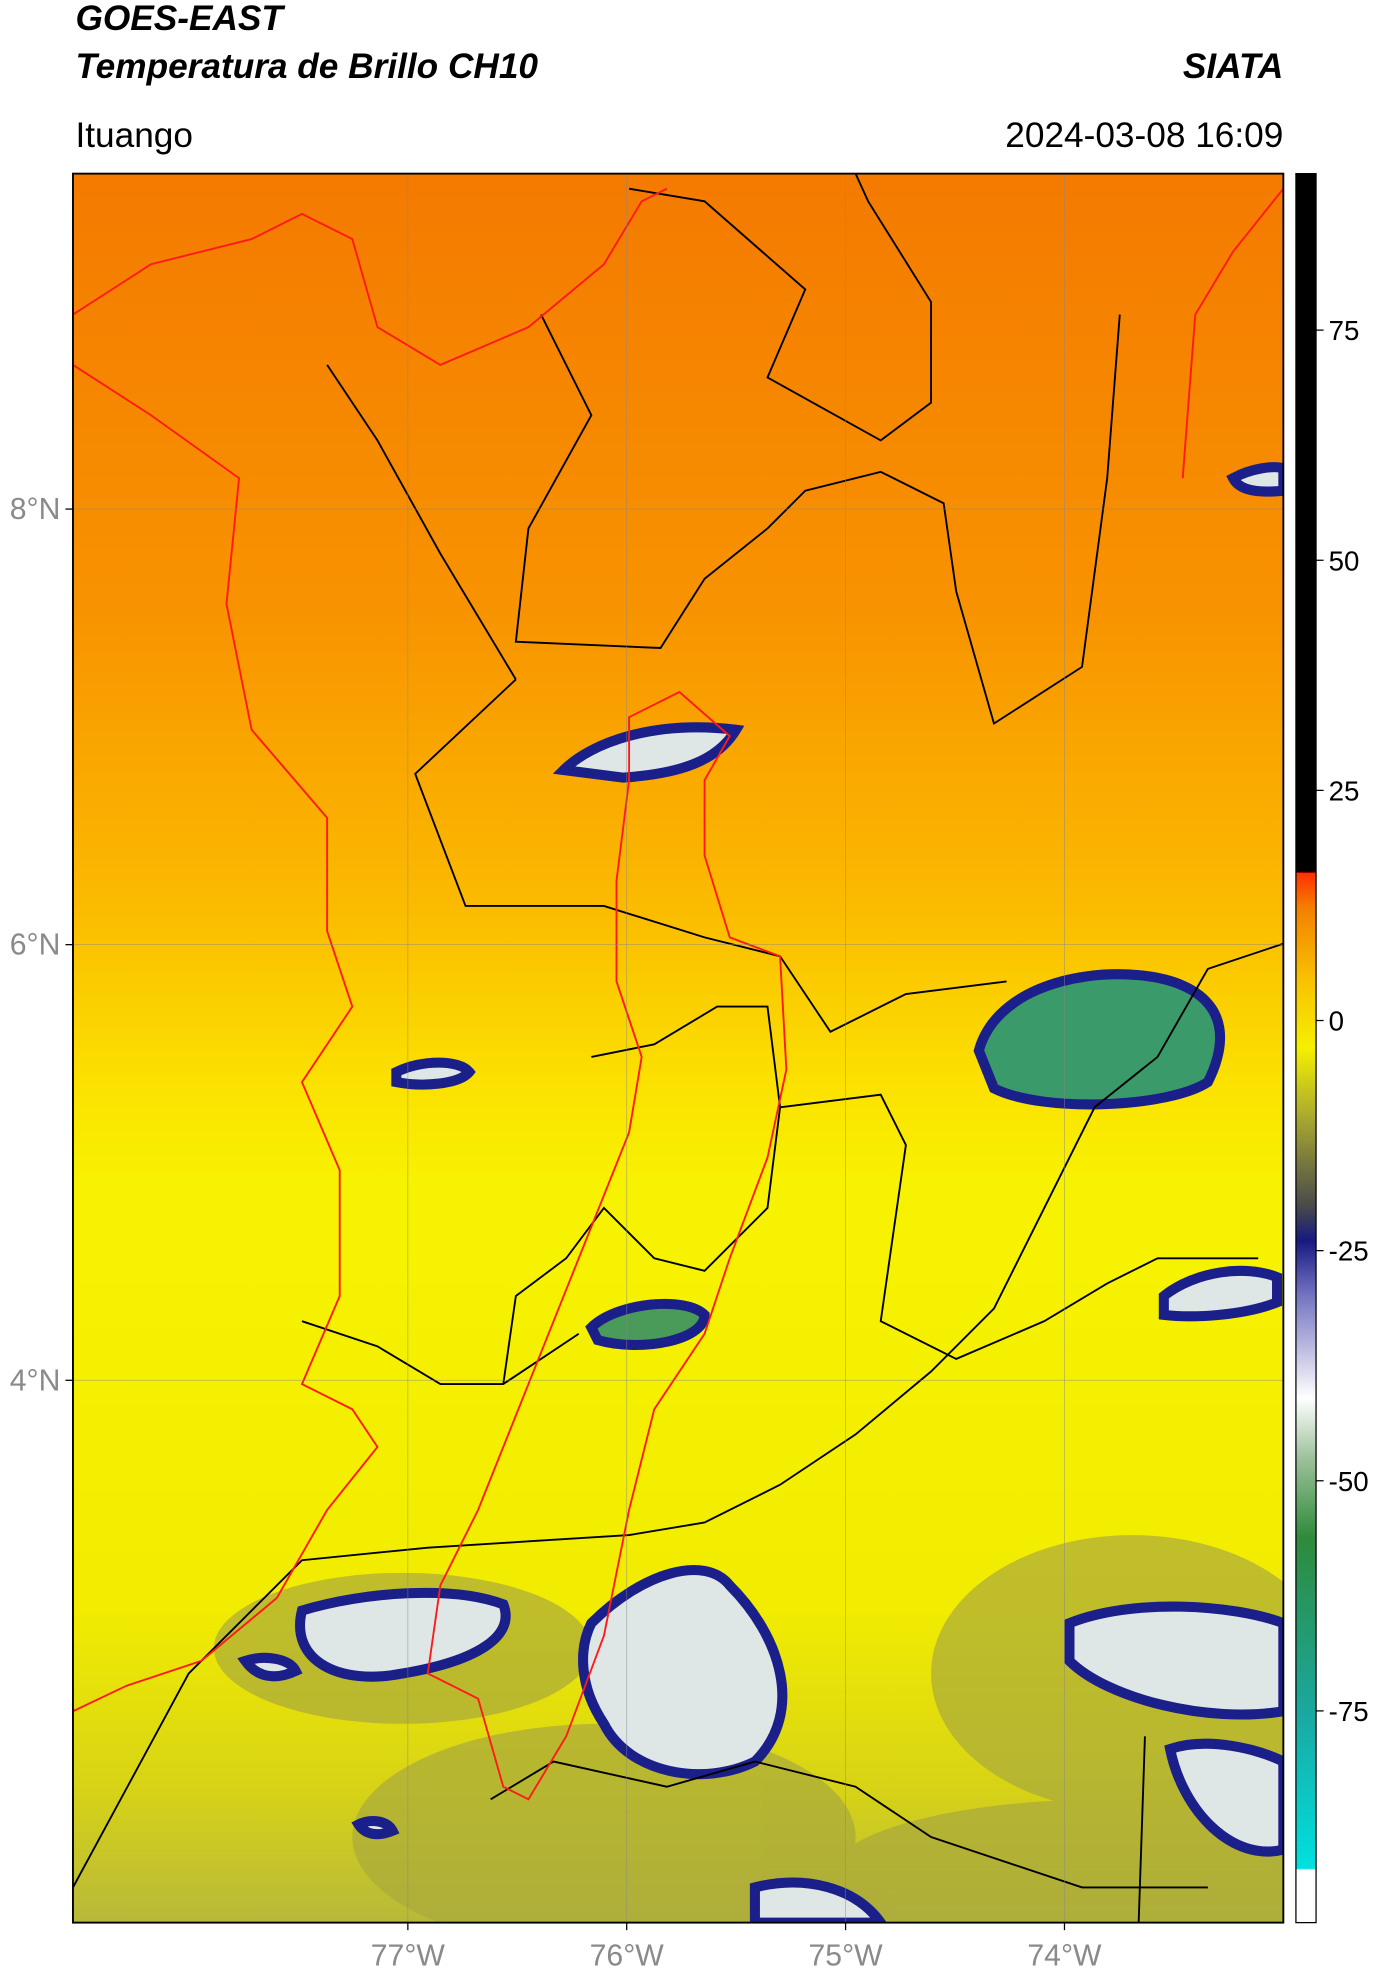 Image resolution: width=1384 pixels, height=1981 pixels. What do you see at coordinates (1064, 1955) in the screenshot?
I see `lon-tick-label: 74°W` at bounding box center [1064, 1955].